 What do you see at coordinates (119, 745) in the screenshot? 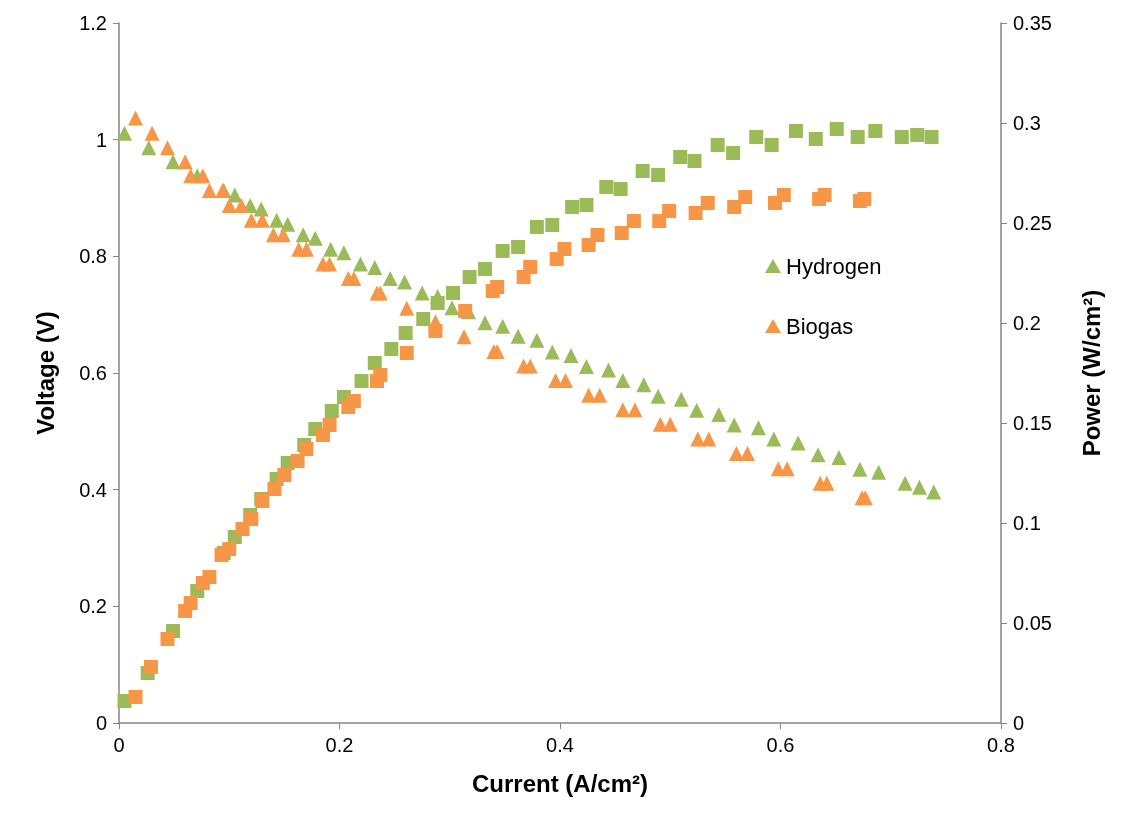
I see `x-tick-label: 0` at bounding box center [119, 745].